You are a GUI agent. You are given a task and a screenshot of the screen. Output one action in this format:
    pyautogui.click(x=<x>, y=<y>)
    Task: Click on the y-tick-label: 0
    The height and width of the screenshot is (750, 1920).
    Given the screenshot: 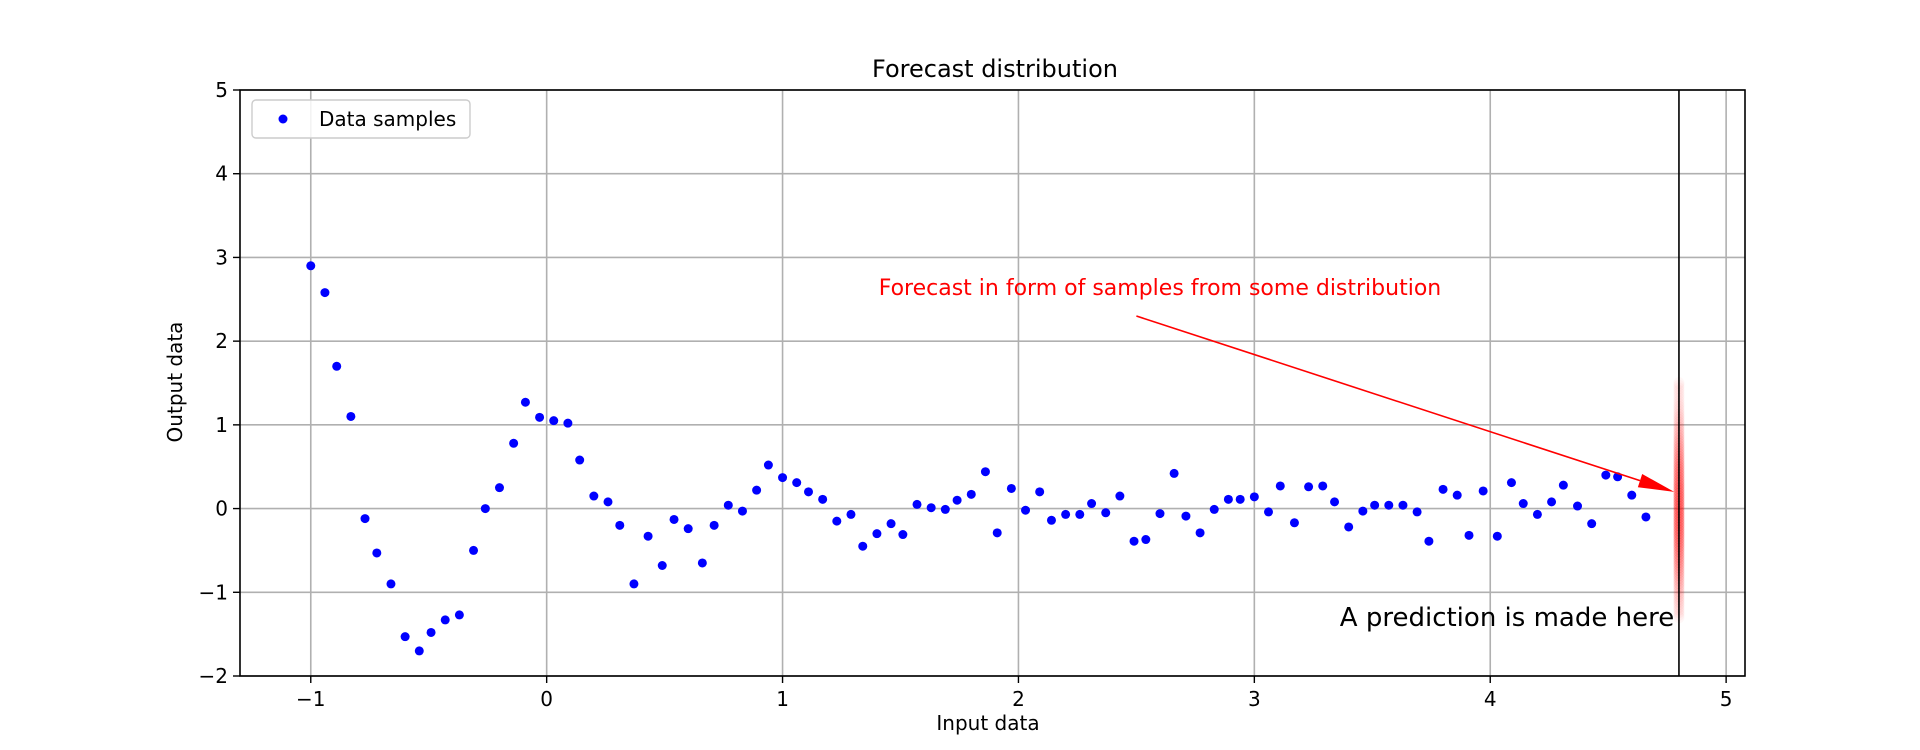 What is the action you would take?
    pyautogui.click(x=221, y=509)
    